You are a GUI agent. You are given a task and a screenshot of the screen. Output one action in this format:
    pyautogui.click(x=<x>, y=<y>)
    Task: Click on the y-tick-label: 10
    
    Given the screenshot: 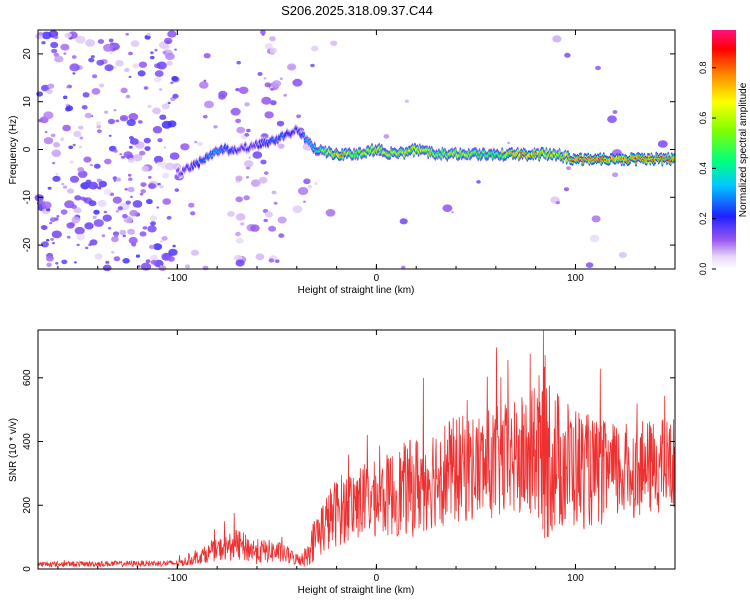 What is the action you would take?
    pyautogui.click(x=27, y=102)
    